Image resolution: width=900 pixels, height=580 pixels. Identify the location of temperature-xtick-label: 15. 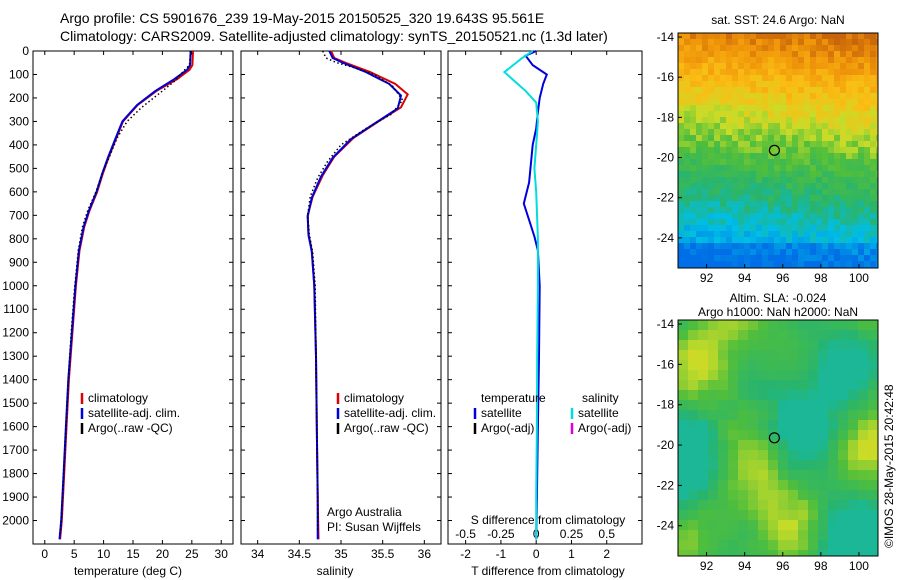
(133, 554).